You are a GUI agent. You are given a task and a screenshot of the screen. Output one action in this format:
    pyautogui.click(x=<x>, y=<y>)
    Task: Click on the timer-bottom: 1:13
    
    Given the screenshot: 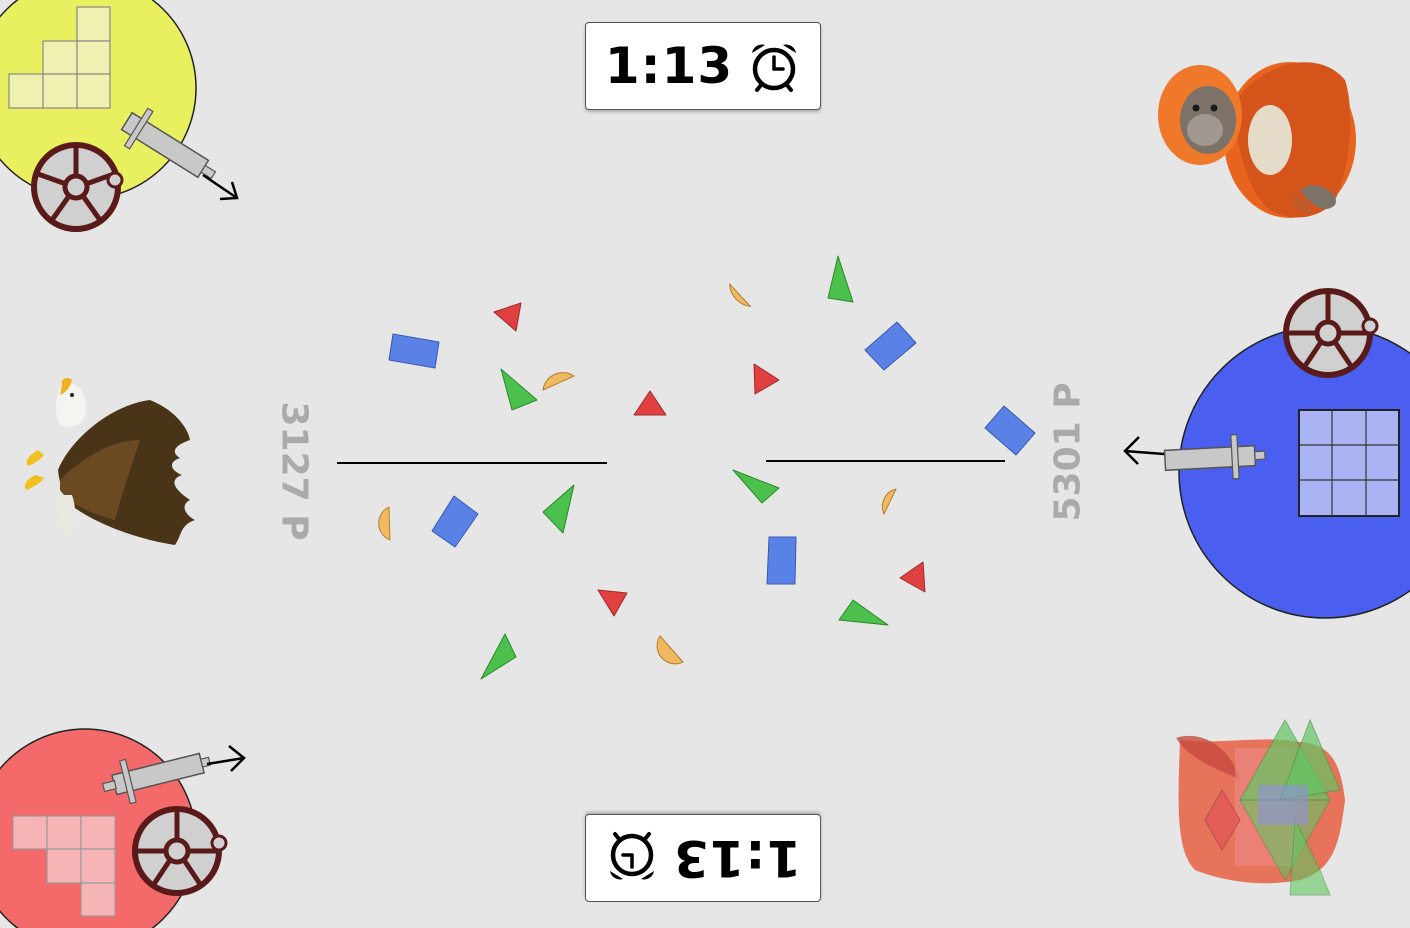 What is the action you would take?
    pyautogui.click(x=703, y=858)
    